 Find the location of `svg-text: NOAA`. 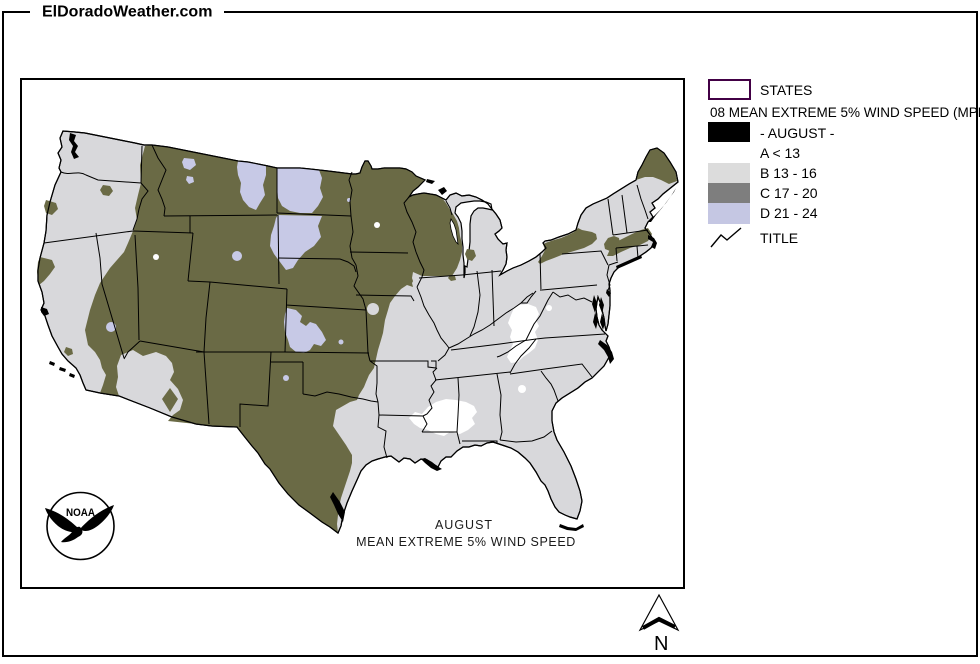

svg-text: NOAA is located at coordinates (80, 513).